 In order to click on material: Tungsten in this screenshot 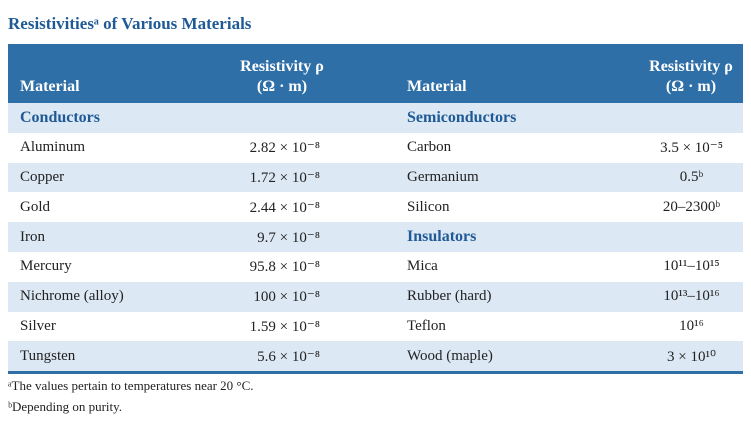, I will do `click(48, 355)`.